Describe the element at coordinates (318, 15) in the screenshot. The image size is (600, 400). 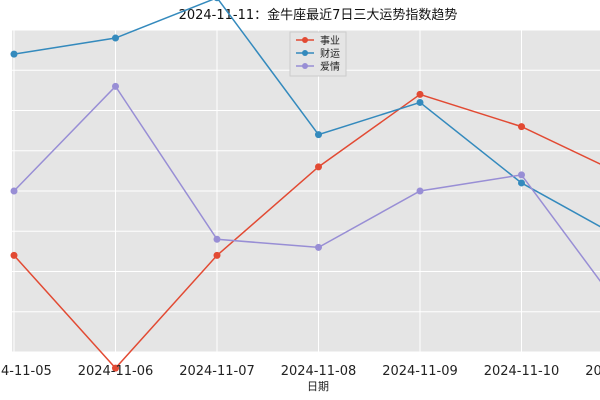
I see `chart-title: 2024-11-11：金牛座最近7日三大运势指数趋势` at that location.